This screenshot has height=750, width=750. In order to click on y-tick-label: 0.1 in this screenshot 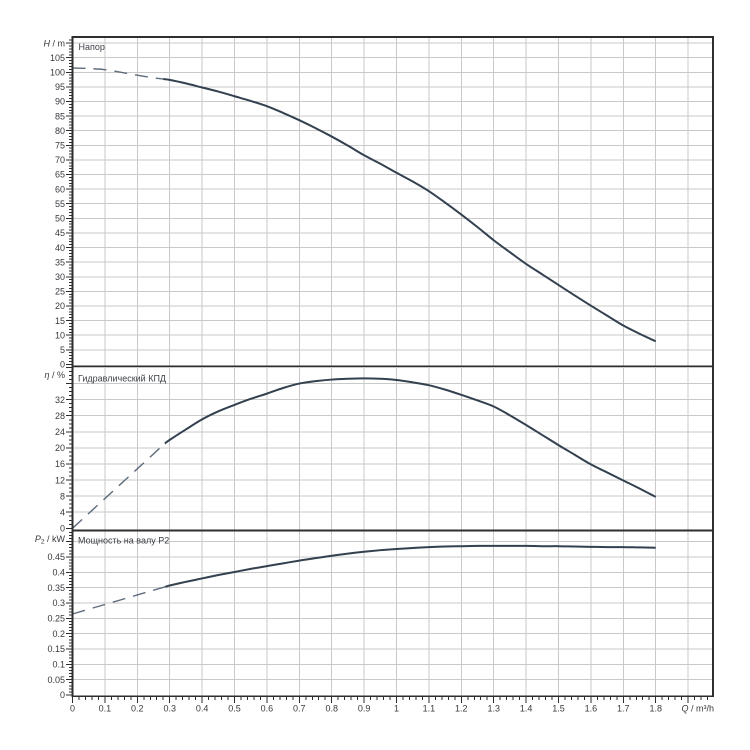, I will do `click(58, 665)`.